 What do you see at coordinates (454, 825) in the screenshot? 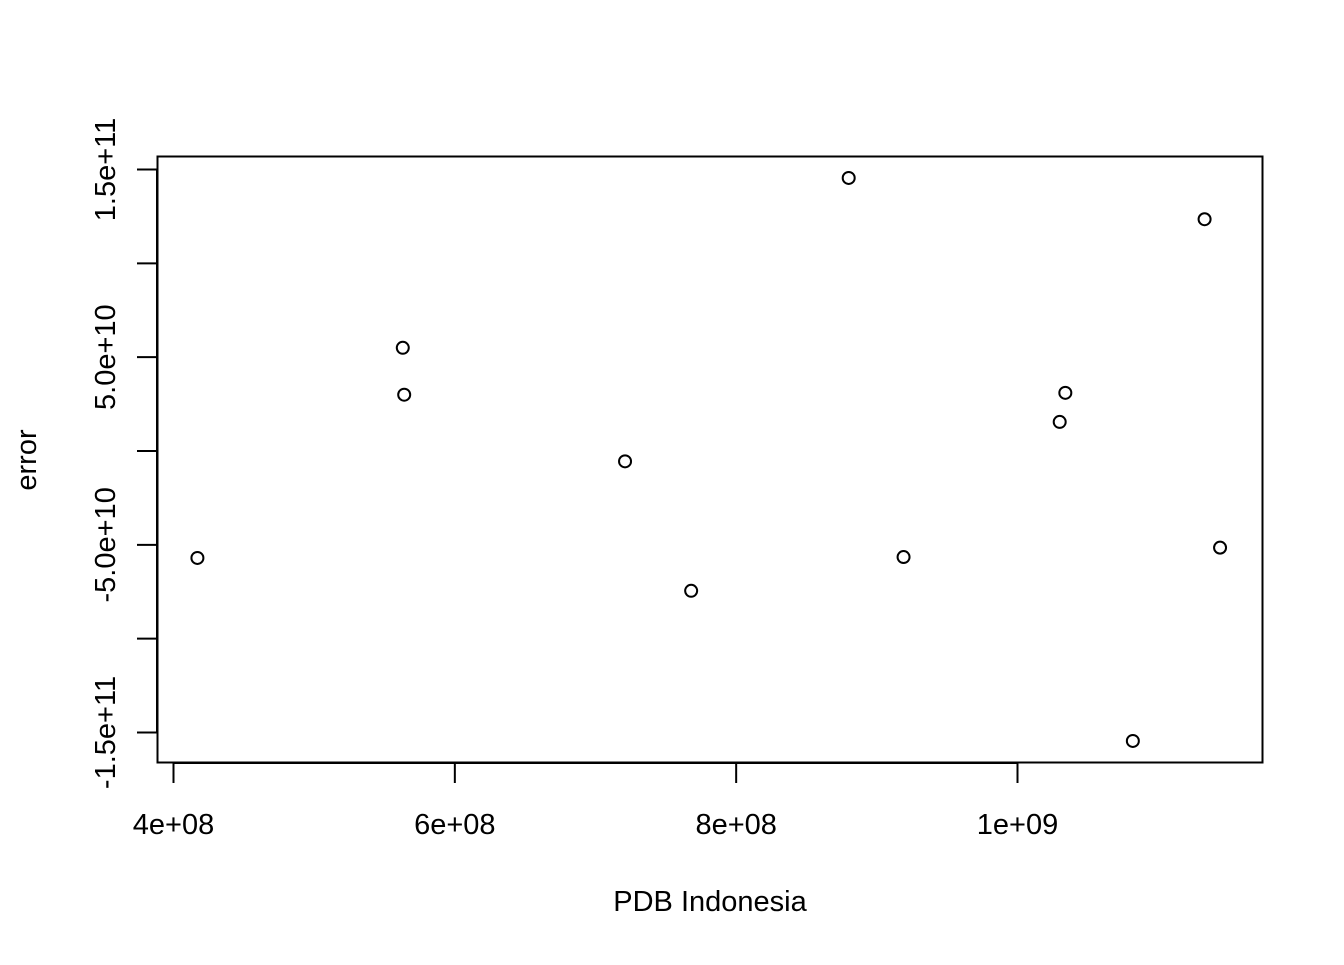
I see `x-tick-label: 6e+08` at bounding box center [454, 825].